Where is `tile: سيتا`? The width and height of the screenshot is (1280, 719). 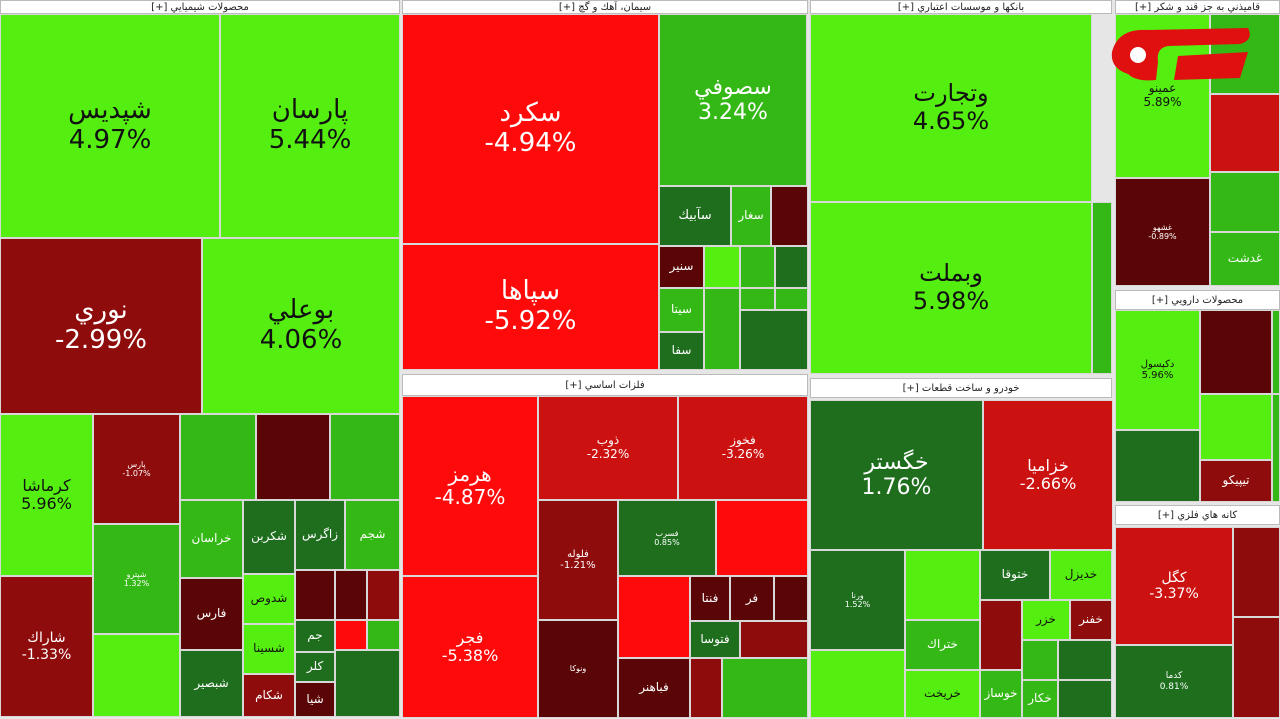
tile: سيتا is located at coordinates (681, 310).